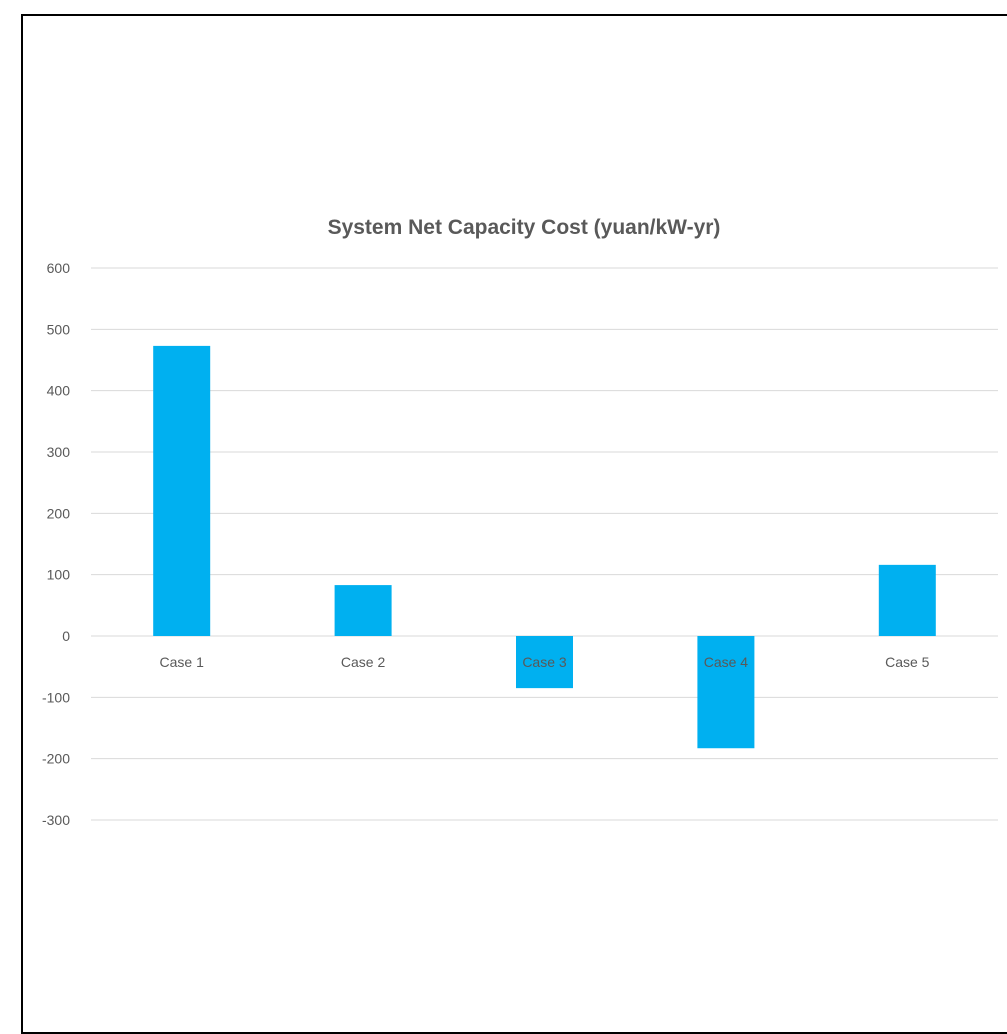 Image resolution: width=1007 pixels, height=1034 pixels. Describe the element at coordinates (59, 391) in the screenshot. I see `y-tick-label: 400` at that location.